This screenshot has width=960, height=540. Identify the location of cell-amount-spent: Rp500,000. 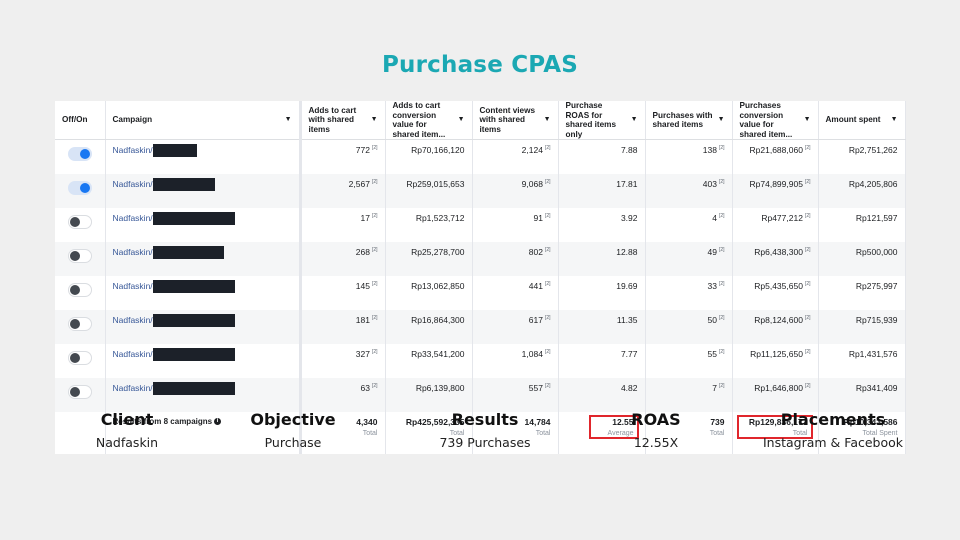
(862, 259).